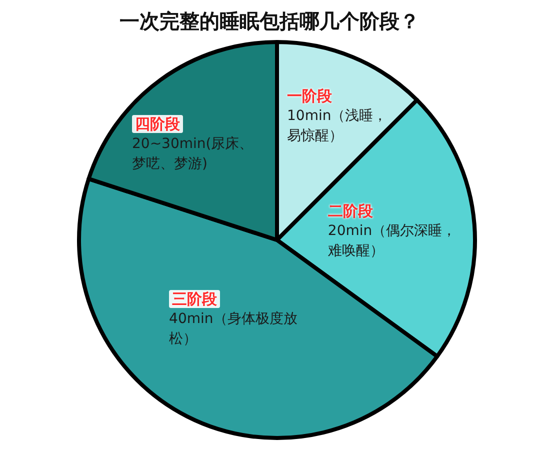 The height and width of the screenshot is (454, 539). I want to click on slice-label: 二阶段, so click(350, 211).